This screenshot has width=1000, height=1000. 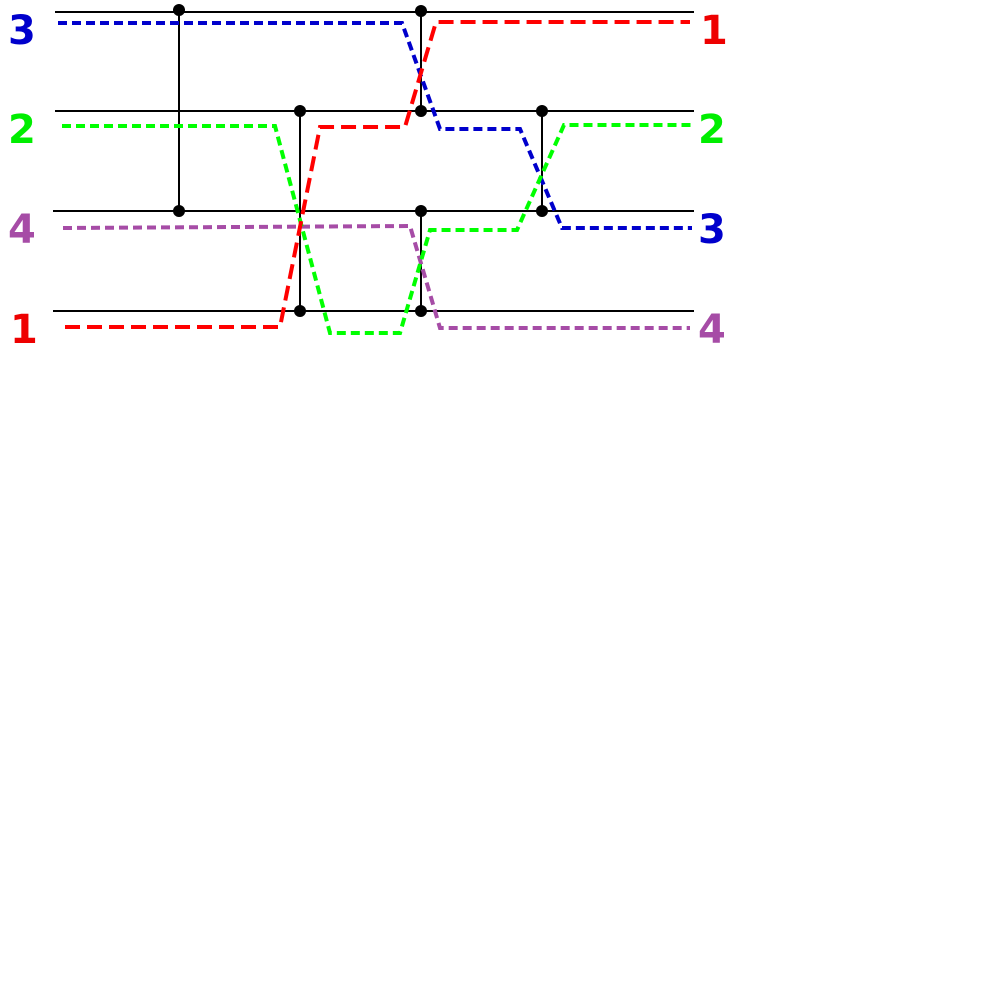 I want to click on comparator-wire1-wire2, so click(x=421, y=61).